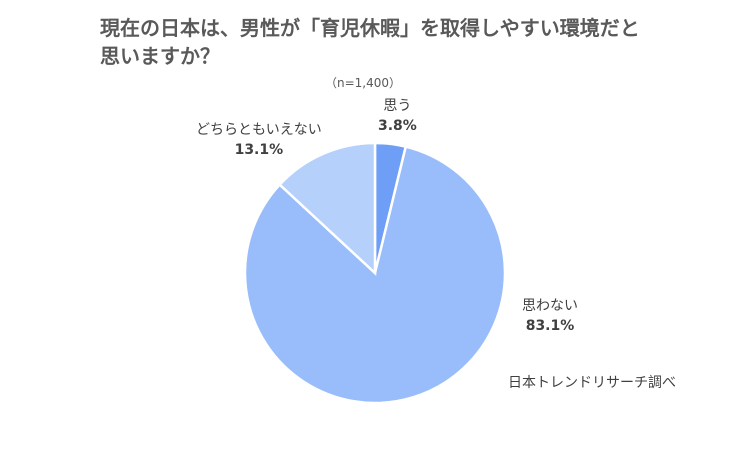 The width and height of the screenshot is (750, 450). What do you see at coordinates (363, 83) in the screenshot?
I see `sample-size: （n=1,400）` at bounding box center [363, 83].